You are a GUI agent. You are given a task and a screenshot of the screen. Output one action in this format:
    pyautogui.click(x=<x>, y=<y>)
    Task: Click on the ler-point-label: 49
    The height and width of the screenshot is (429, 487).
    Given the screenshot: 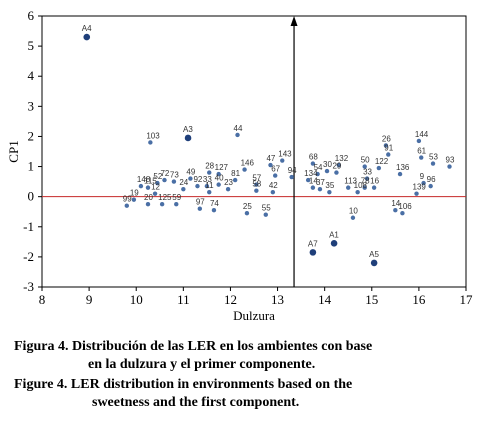 What is the action you would take?
    pyautogui.click(x=190, y=172)
    